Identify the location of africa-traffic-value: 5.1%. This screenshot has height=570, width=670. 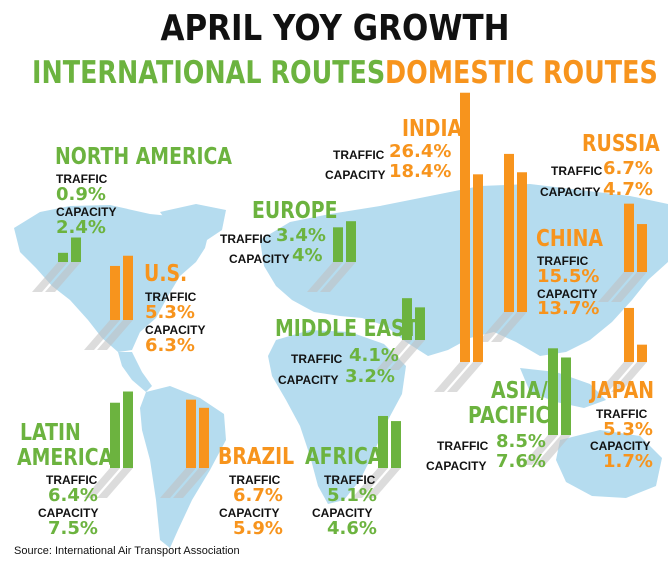
(352, 495).